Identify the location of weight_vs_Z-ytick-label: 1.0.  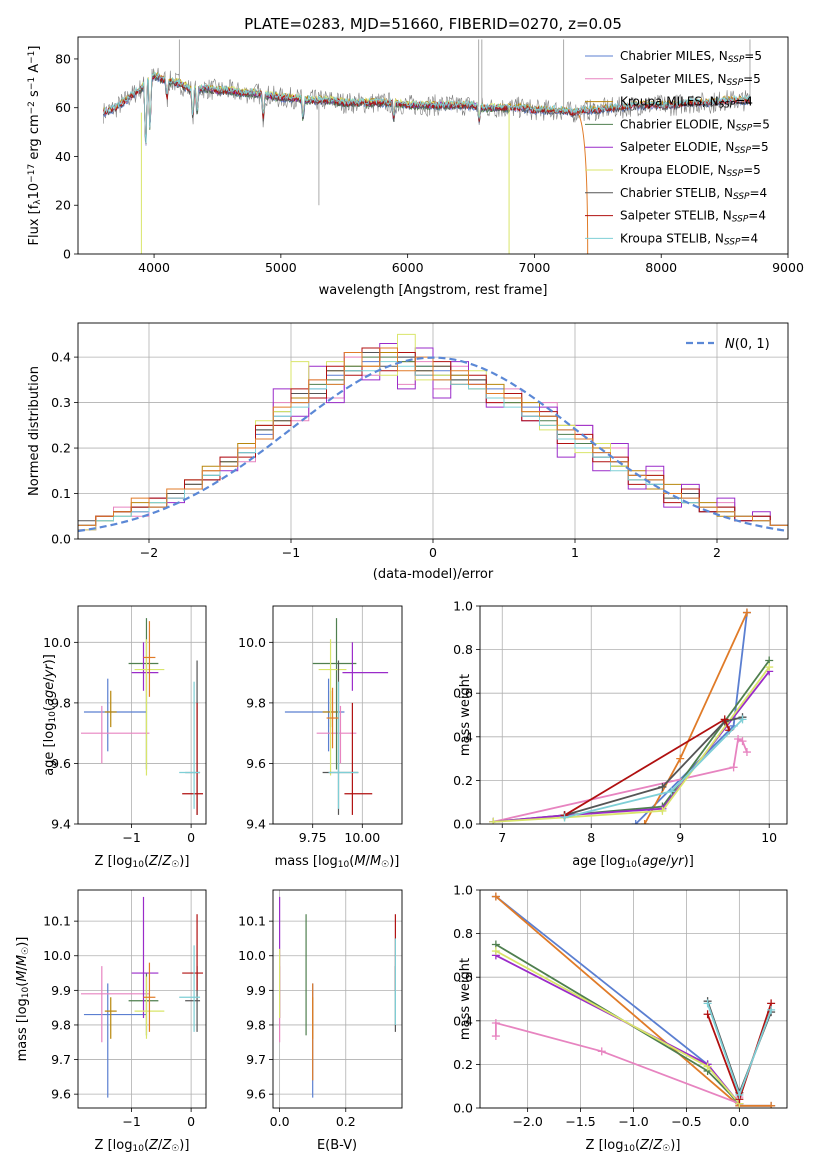
(463, 890).